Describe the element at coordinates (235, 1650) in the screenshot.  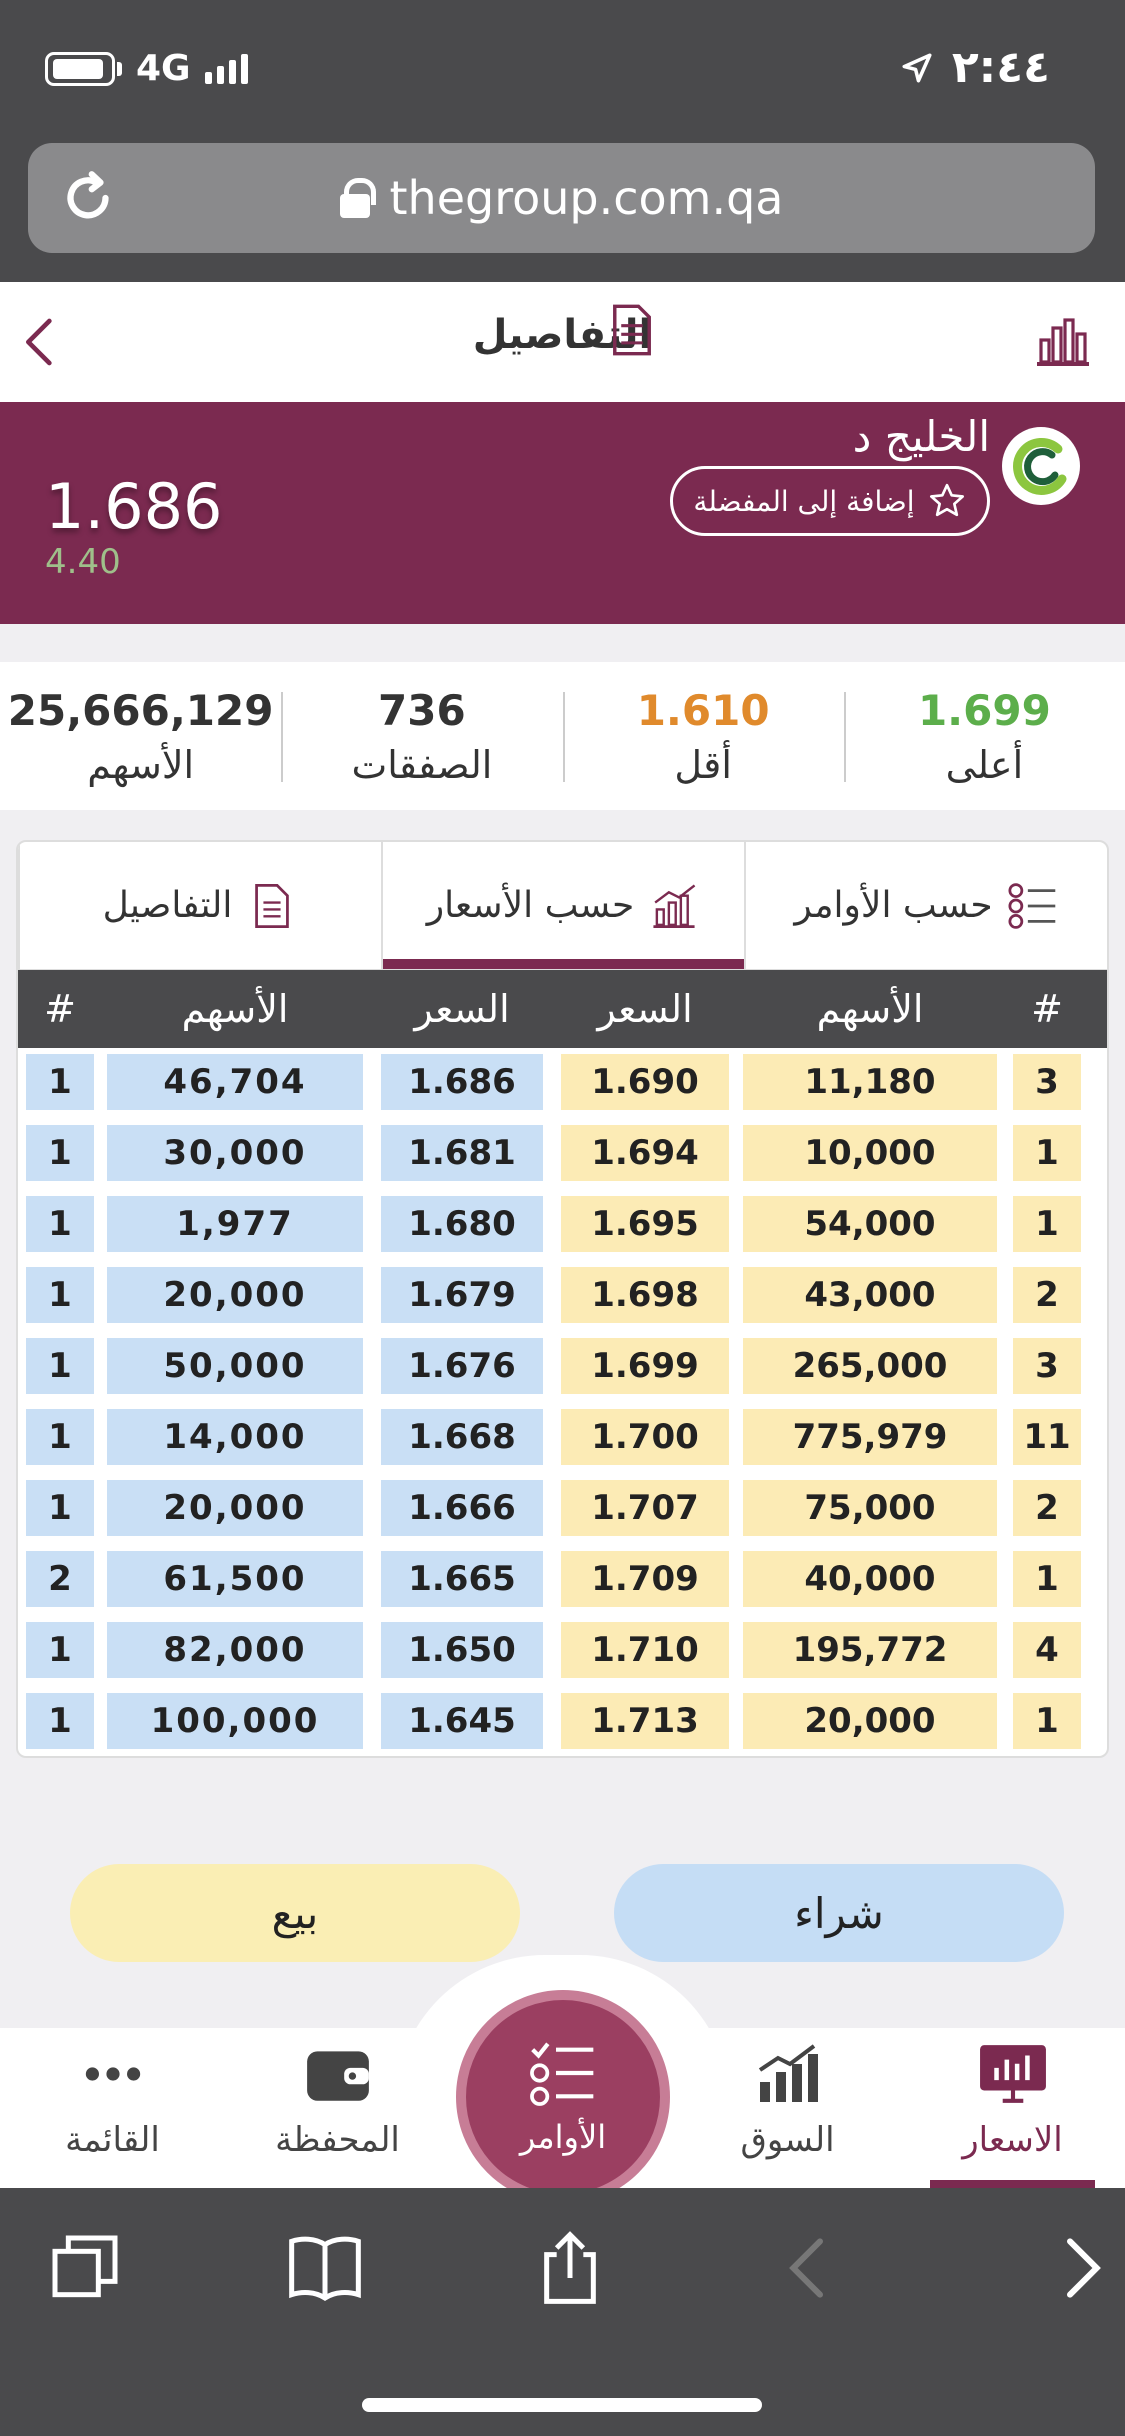
I see `bid-qty-cell: 82,000` at that location.